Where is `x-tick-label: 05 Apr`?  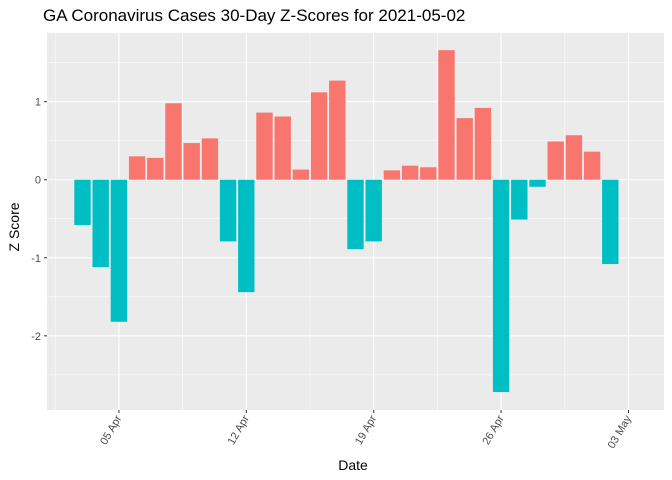 x-tick-label: 05 Apr is located at coordinates (111, 430).